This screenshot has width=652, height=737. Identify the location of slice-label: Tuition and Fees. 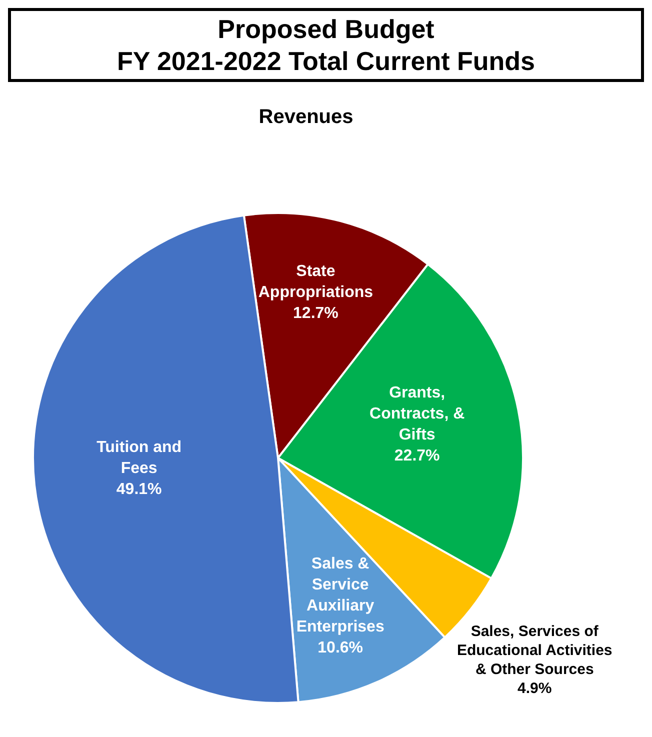
(139, 457).